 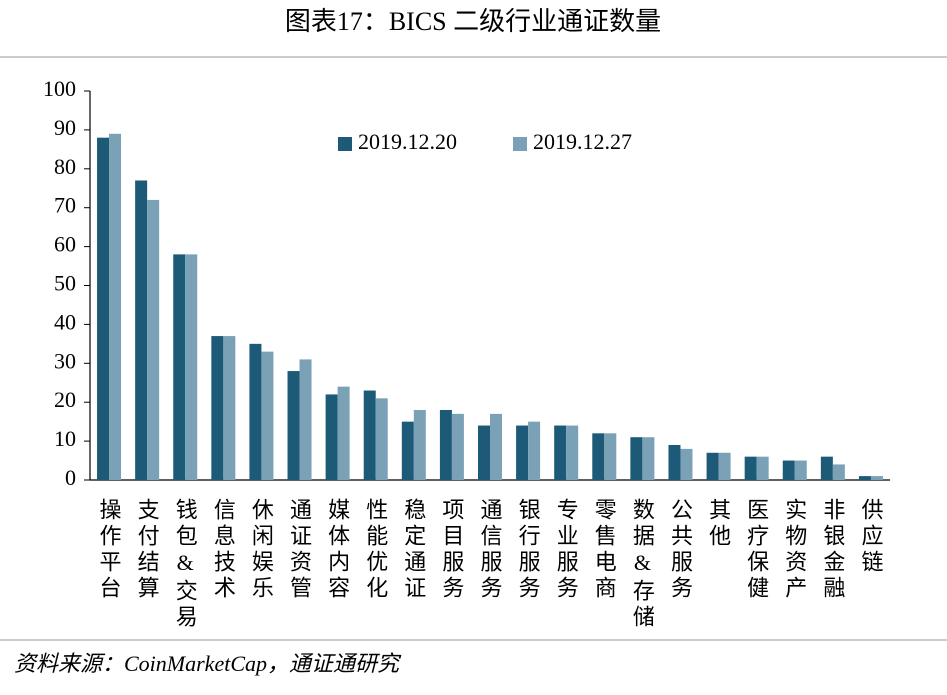 I want to click on y-tick-label: 100, so click(x=59, y=88).